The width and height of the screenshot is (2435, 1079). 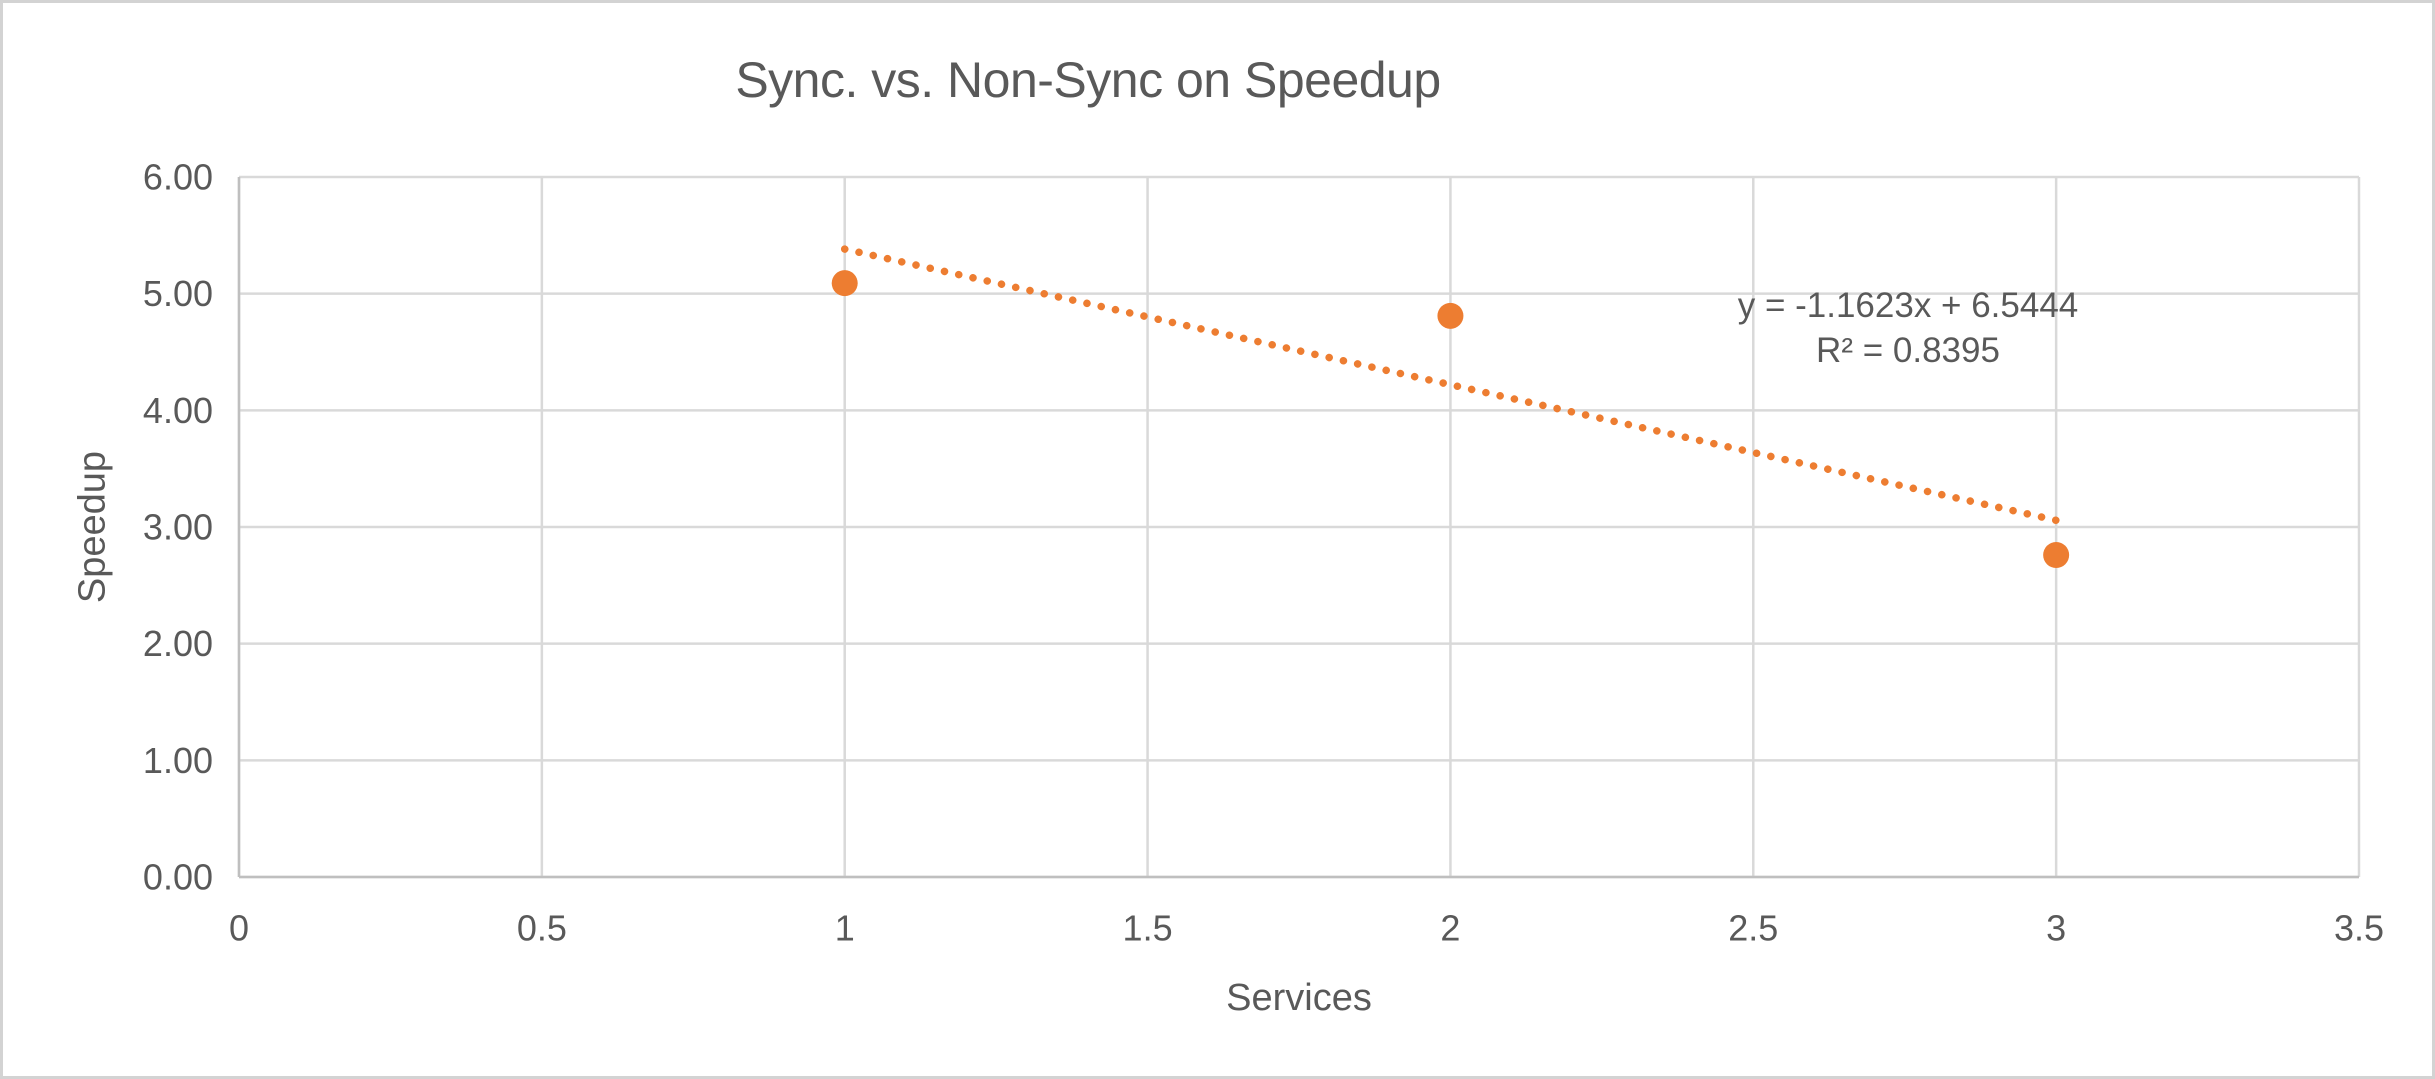 I want to click on x-axis-tick-label: 2, so click(x=1450, y=928).